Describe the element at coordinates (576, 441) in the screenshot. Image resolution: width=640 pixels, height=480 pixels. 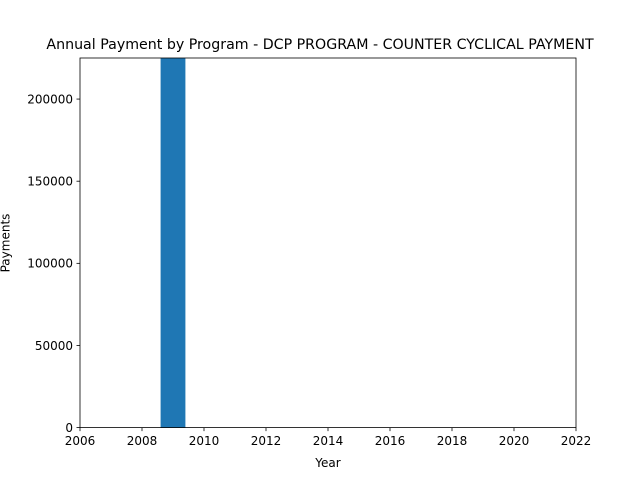
I see `x-tick-label: 2022` at that location.